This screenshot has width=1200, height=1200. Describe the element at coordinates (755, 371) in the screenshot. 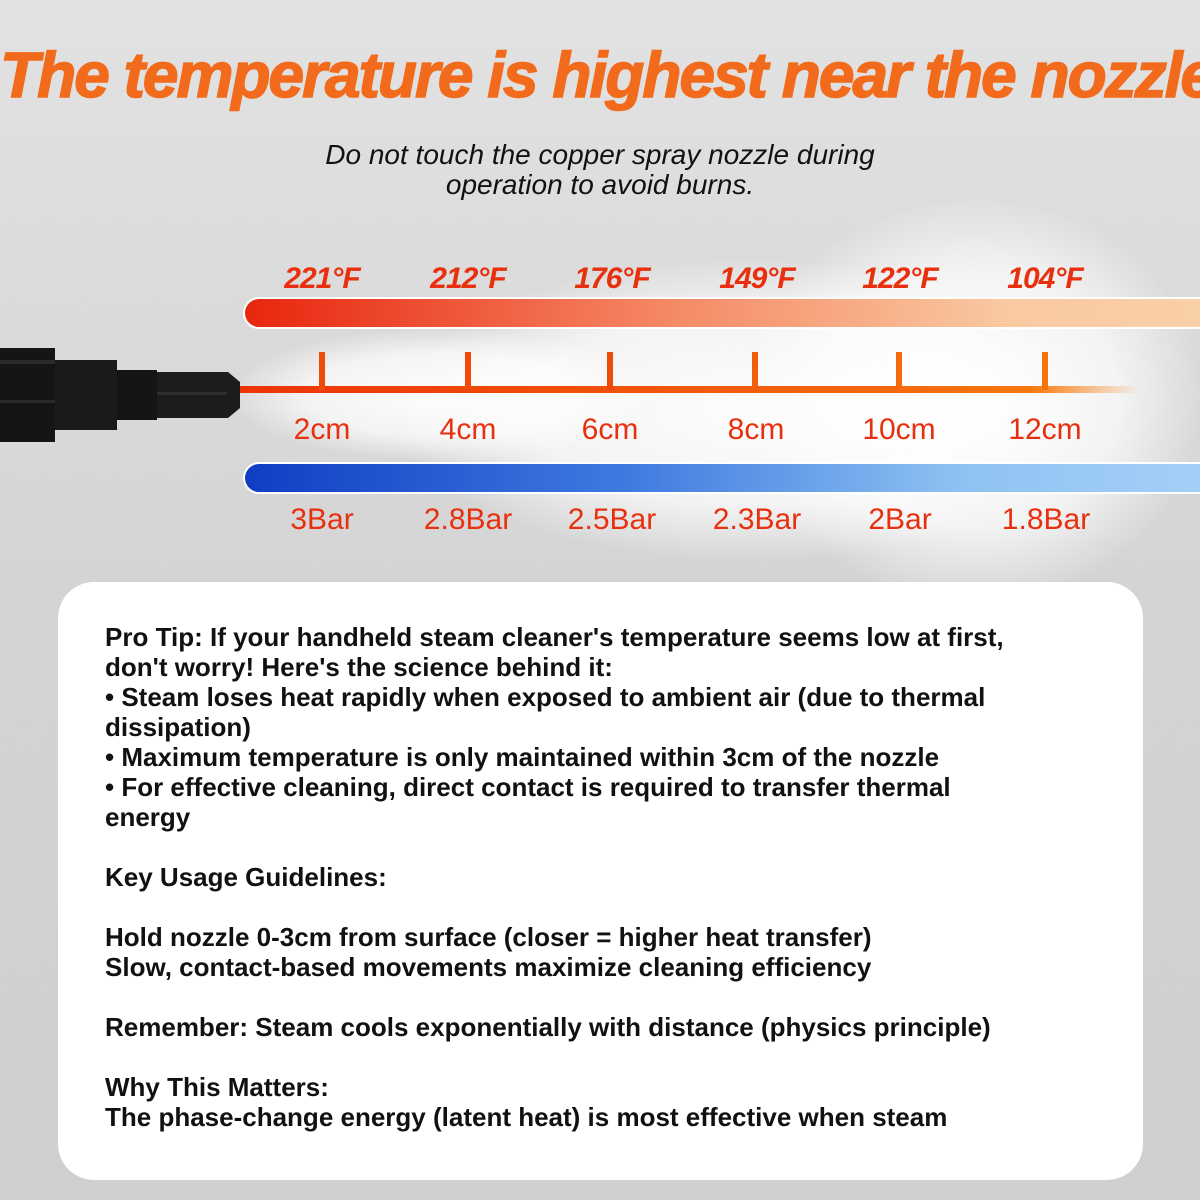

I see `tick-8cm` at that location.